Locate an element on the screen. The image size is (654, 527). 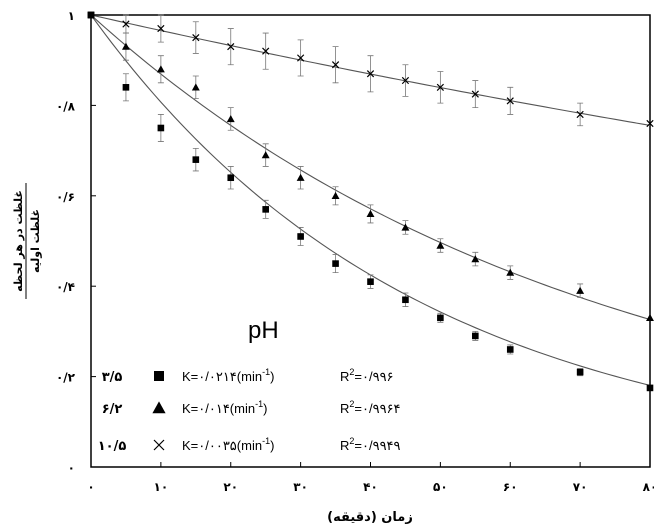
legend-marker-x is located at coordinates (159, 445).